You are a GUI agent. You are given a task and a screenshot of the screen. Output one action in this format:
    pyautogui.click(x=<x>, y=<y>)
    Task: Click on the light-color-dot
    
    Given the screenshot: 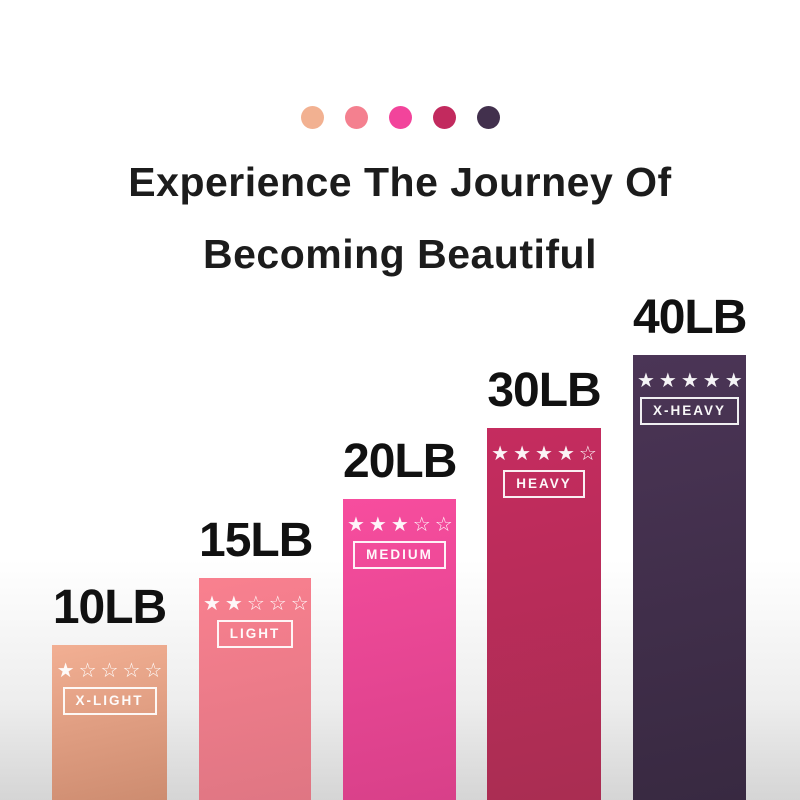 What is the action you would take?
    pyautogui.click(x=356, y=117)
    